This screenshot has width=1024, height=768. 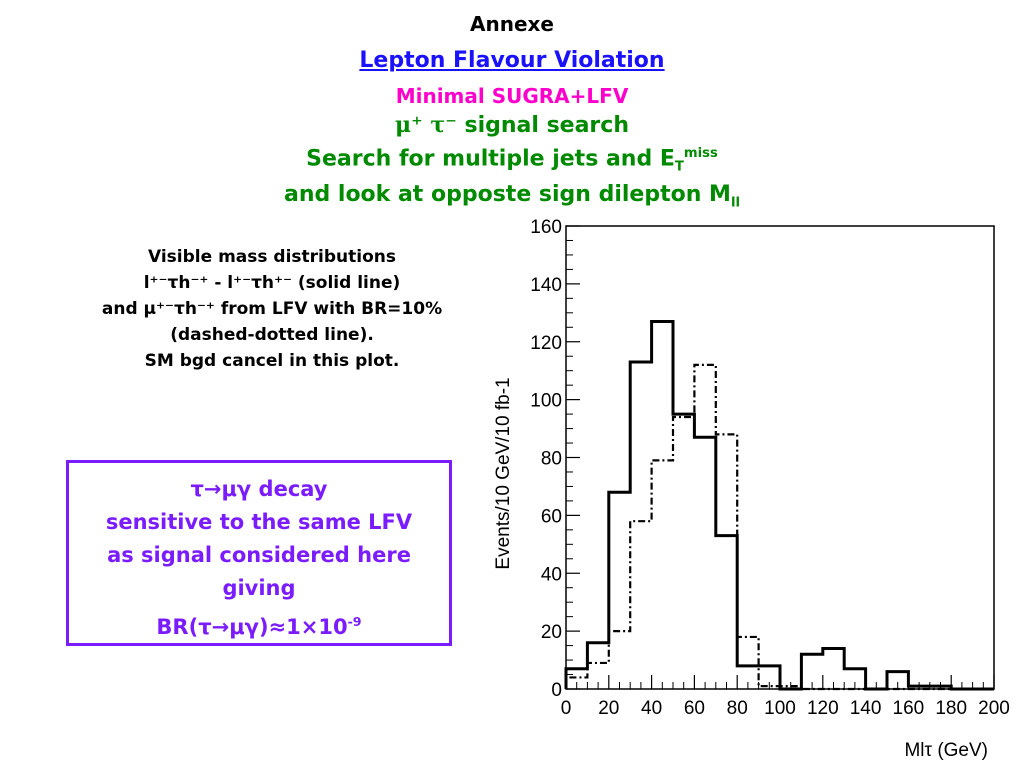 I want to click on x-tick-label: 140, so click(x=866, y=708).